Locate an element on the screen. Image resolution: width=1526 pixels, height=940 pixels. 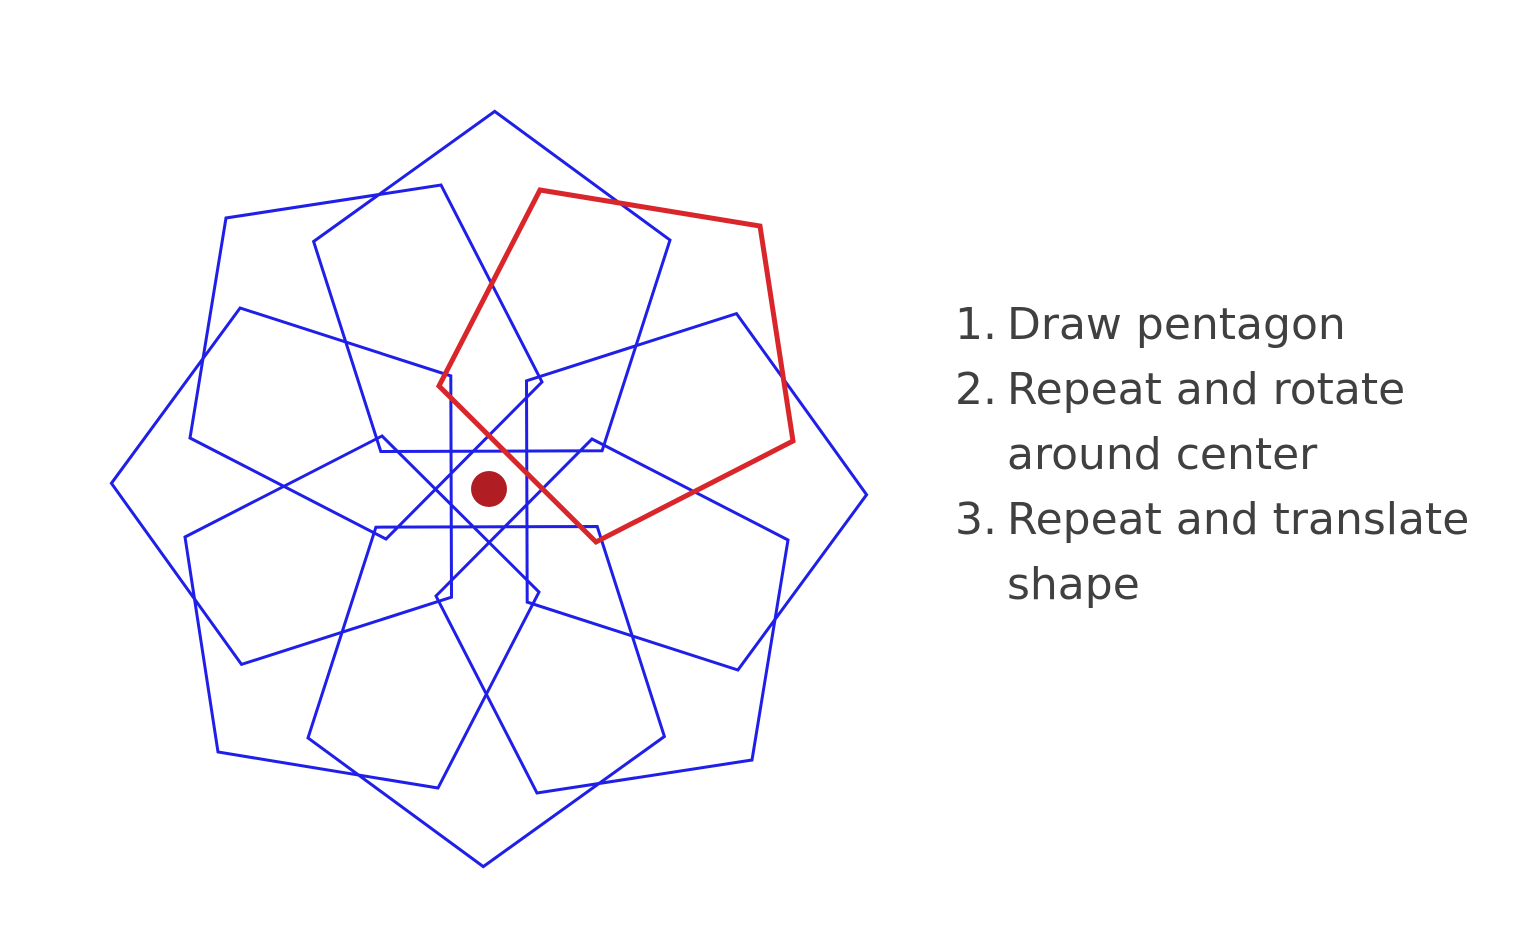
step-3-text: Repeat and translate shape is located at coordinates (1238, 552).